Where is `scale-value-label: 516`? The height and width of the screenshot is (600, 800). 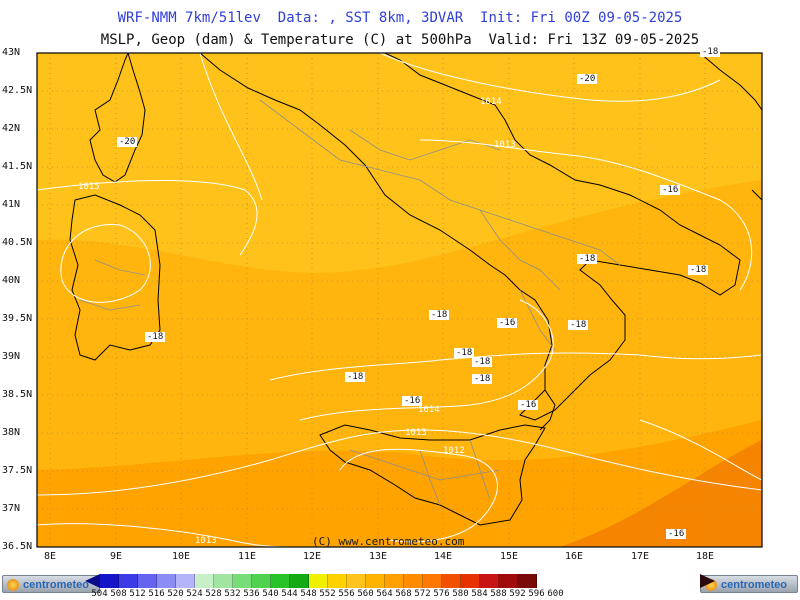
scale-value-label: 516 is located at coordinates (156, 594).